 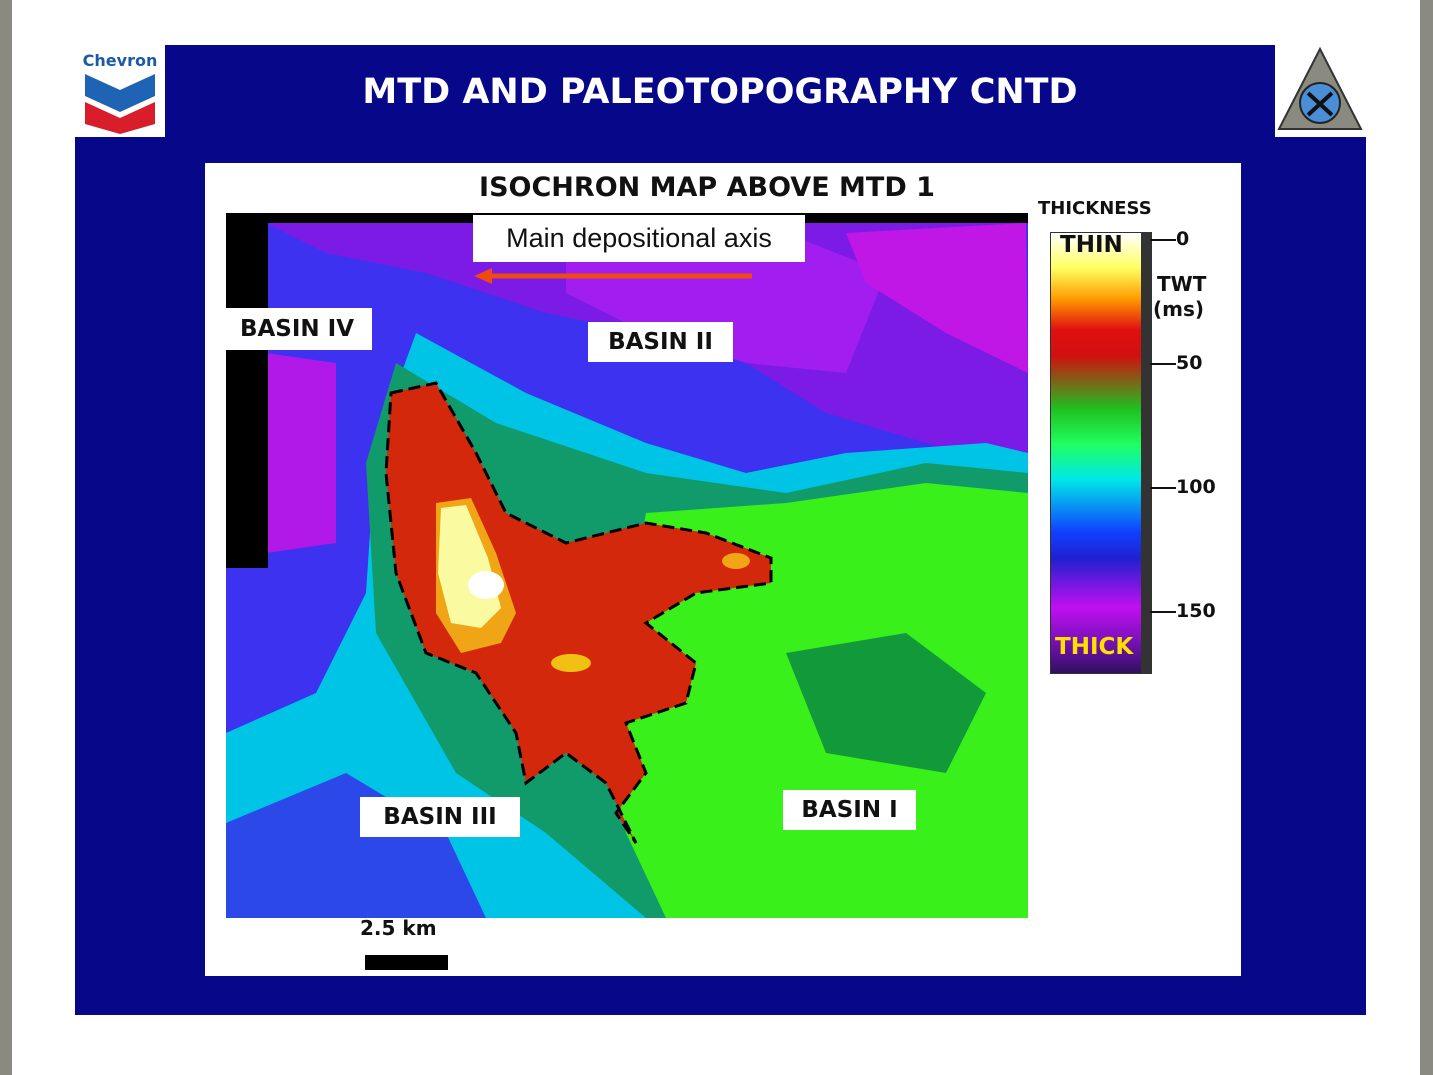 What do you see at coordinates (1189, 363) in the screenshot?
I see `legend-tick-label: 50` at bounding box center [1189, 363].